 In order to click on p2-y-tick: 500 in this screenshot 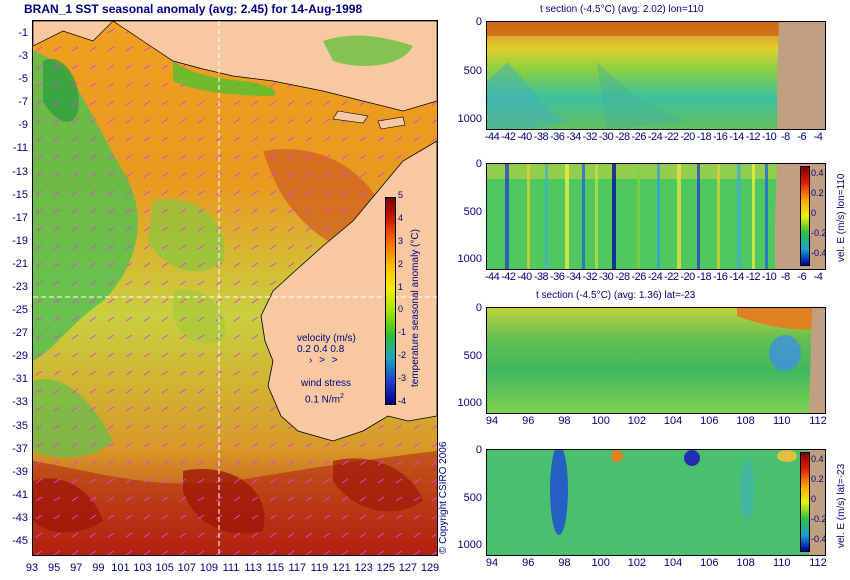, I will do `click(472, 211)`.